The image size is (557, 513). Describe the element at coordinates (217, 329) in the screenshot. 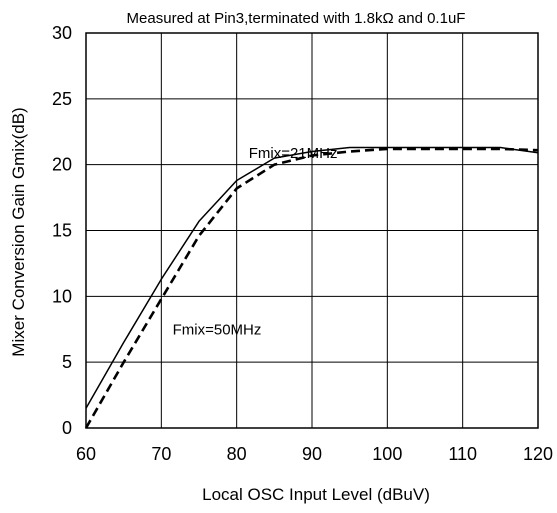

I see `annotation-label-2: Fmix=50MHz` at that location.